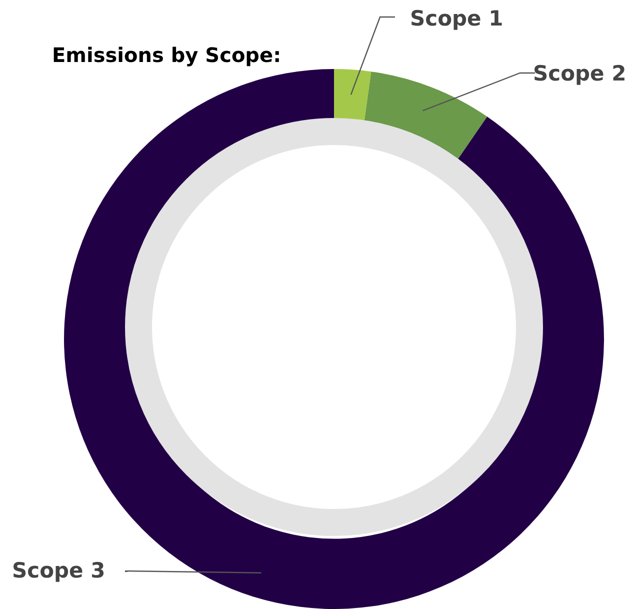 The image size is (641, 609). Describe the element at coordinates (167, 55) in the screenshot. I see `text: Emissions by Scope:` at that location.